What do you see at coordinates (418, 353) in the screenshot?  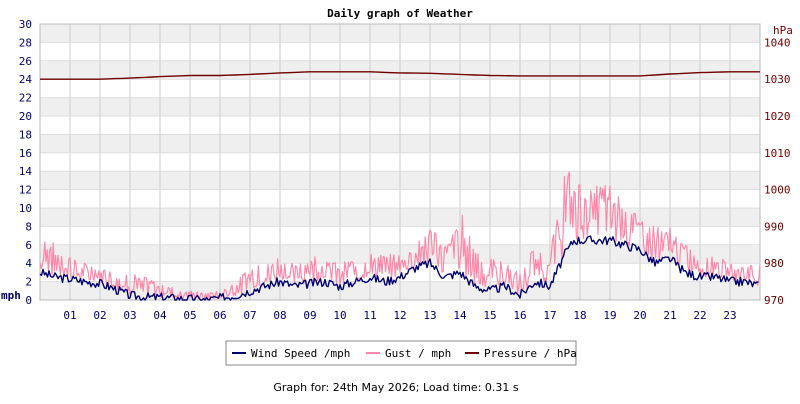 I see `legend-label-gust: Gust / mph` at bounding box center [418, 353].